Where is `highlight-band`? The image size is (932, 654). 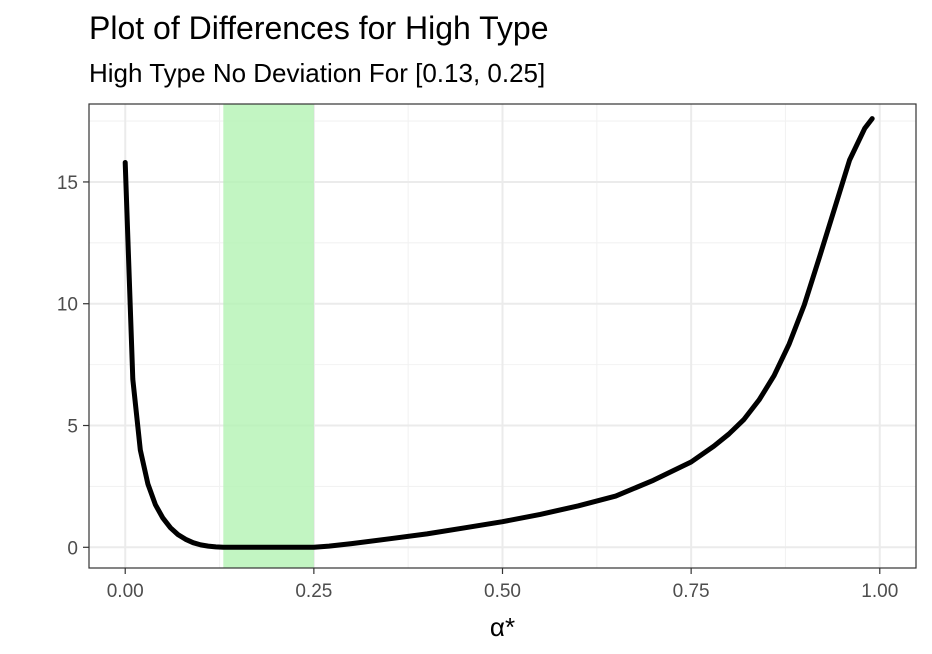 highlight-band is located at coordinates (268, 336).